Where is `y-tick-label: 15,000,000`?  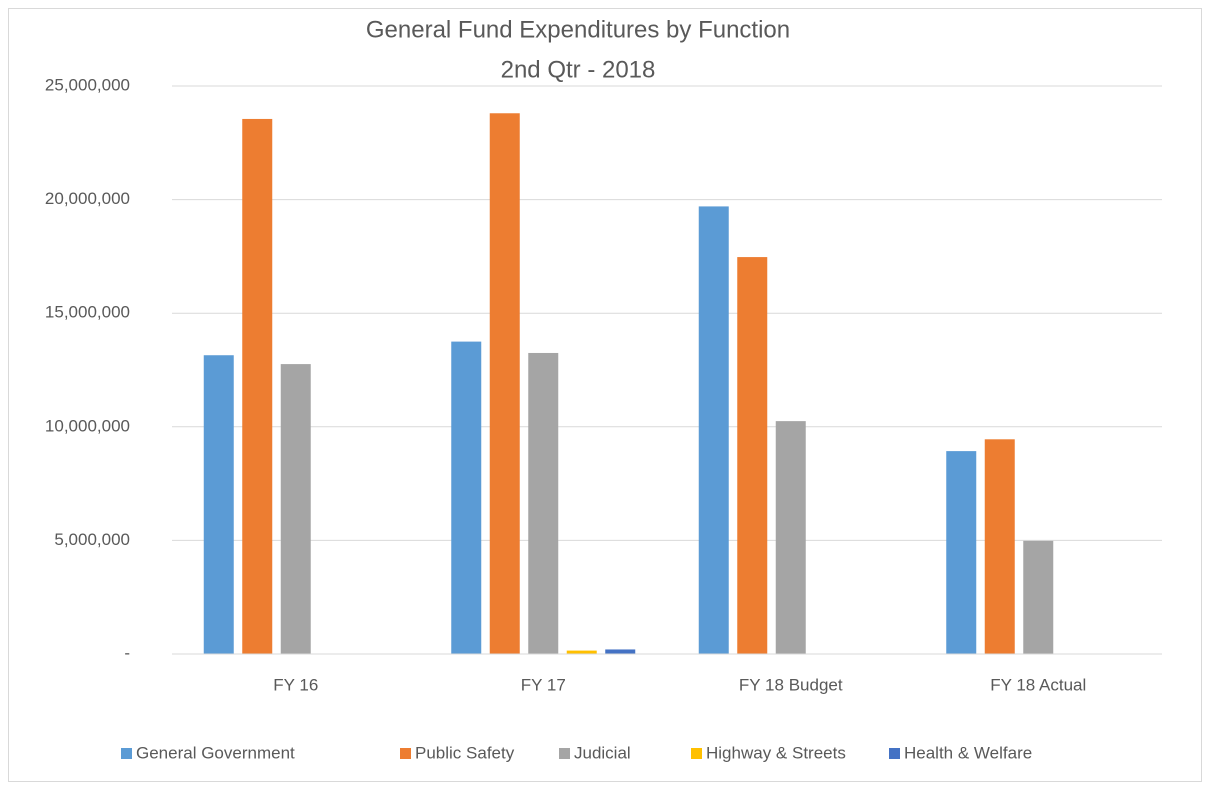 y-tick-label: 15,000,000 is located at coordinates (87, 312).